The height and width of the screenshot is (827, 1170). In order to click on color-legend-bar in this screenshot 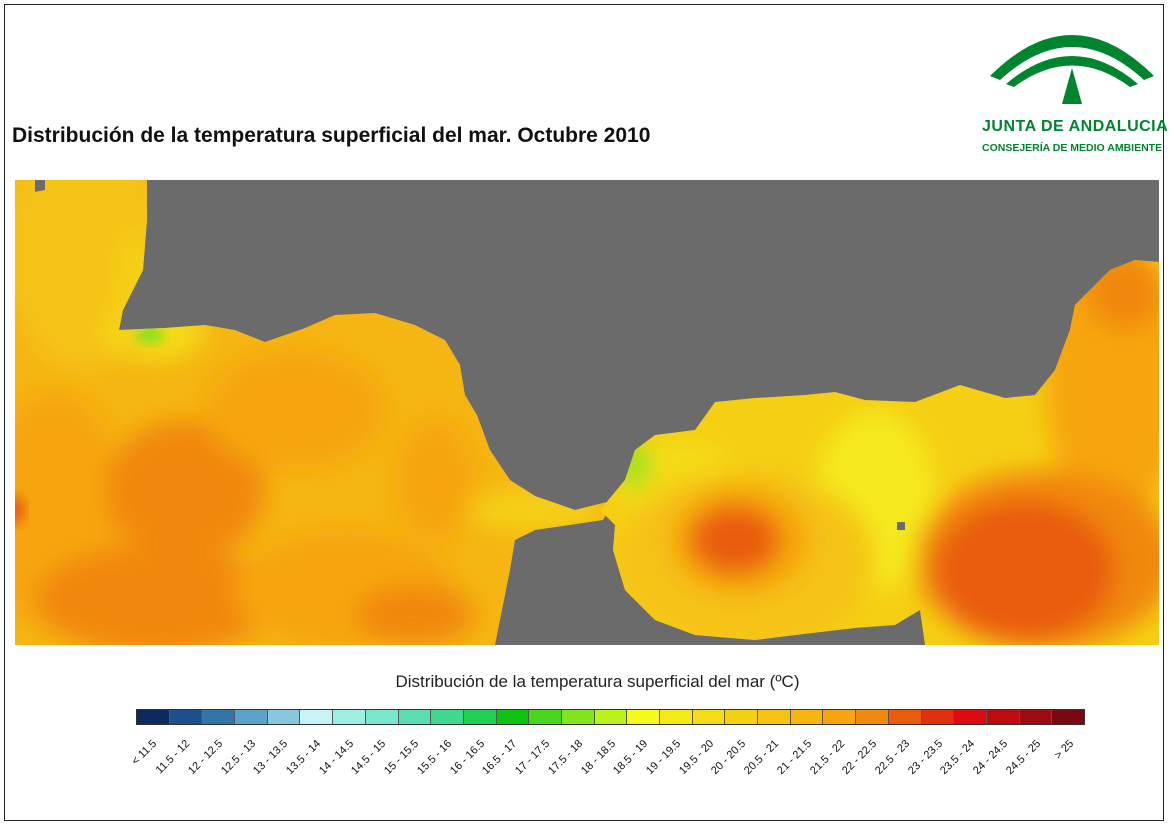, I will do `click(610, 717)`.